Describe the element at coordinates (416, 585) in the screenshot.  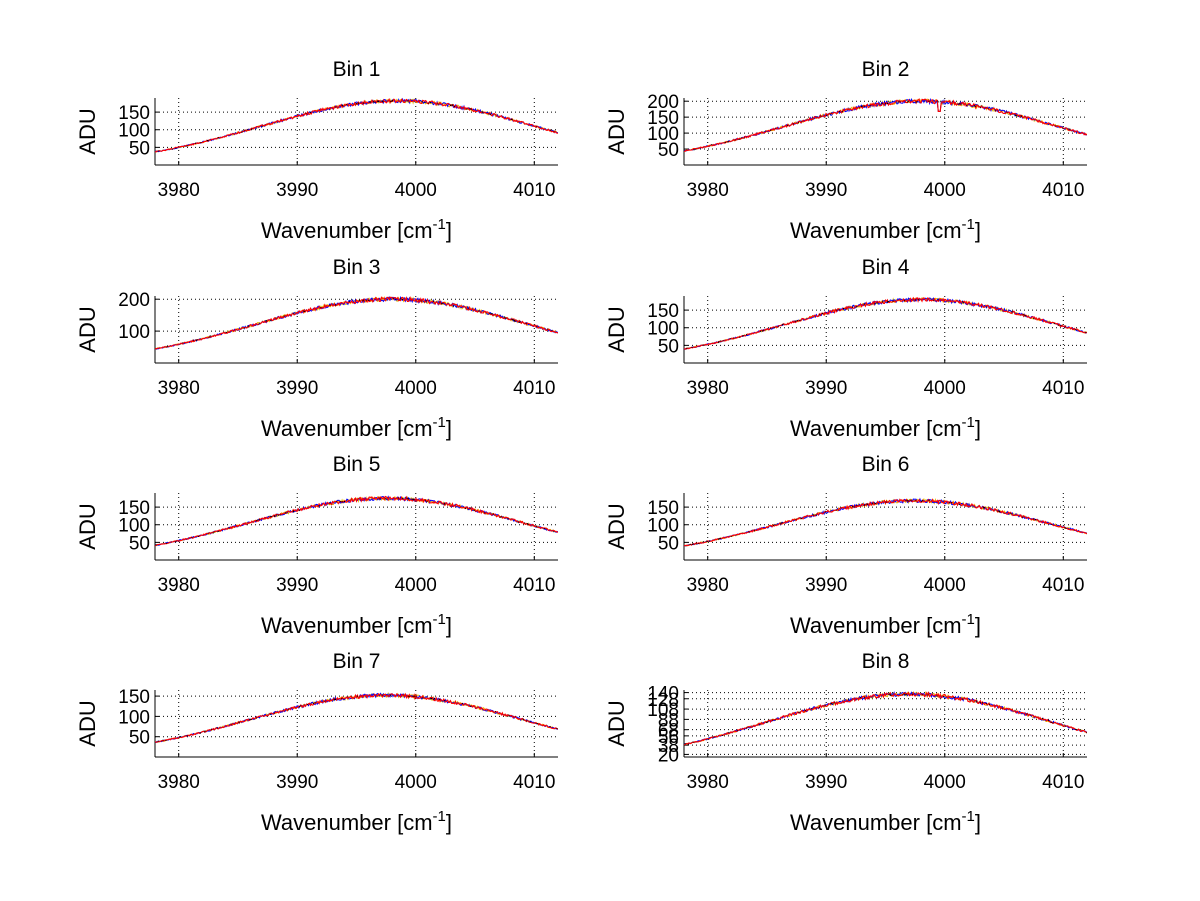
I see `x-tick-label: 4000` at that location.